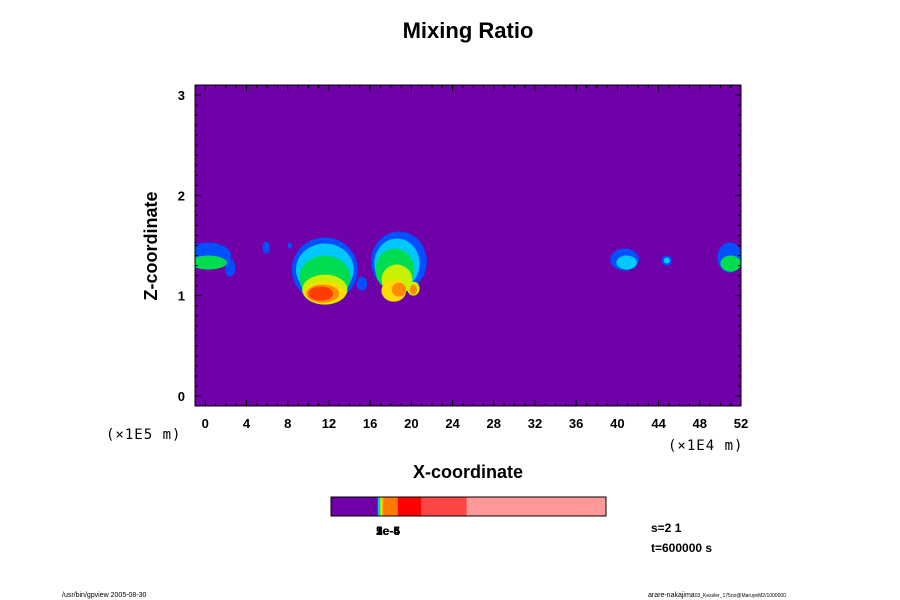  What do you see at coordinates (104, 595) in the screenshot?
I see `footer-left: /usr/bin/gpview 2005-08-30` at bounding box center [104, 595].